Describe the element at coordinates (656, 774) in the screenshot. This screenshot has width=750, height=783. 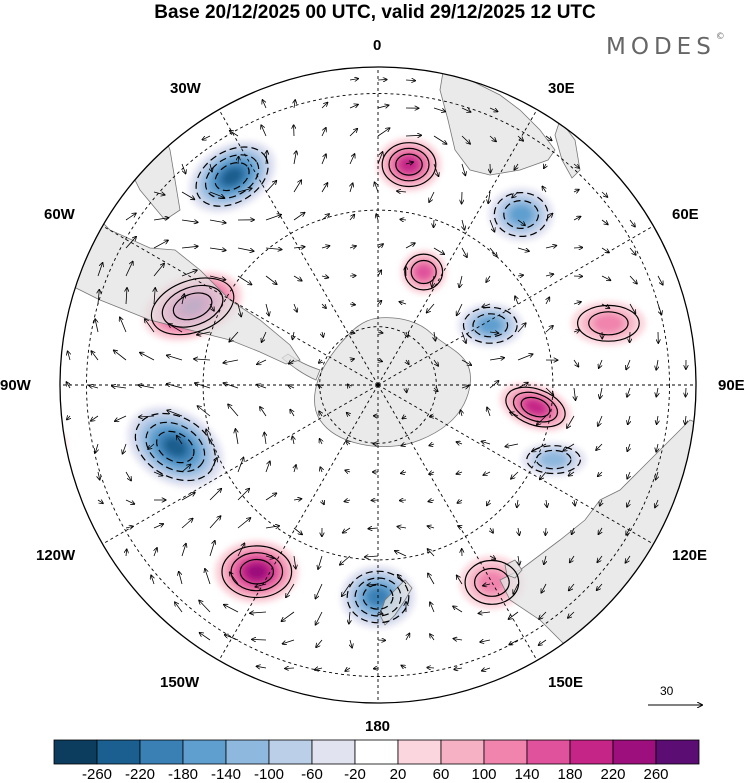
I see `colorbar-tick-label: 260` at that location.